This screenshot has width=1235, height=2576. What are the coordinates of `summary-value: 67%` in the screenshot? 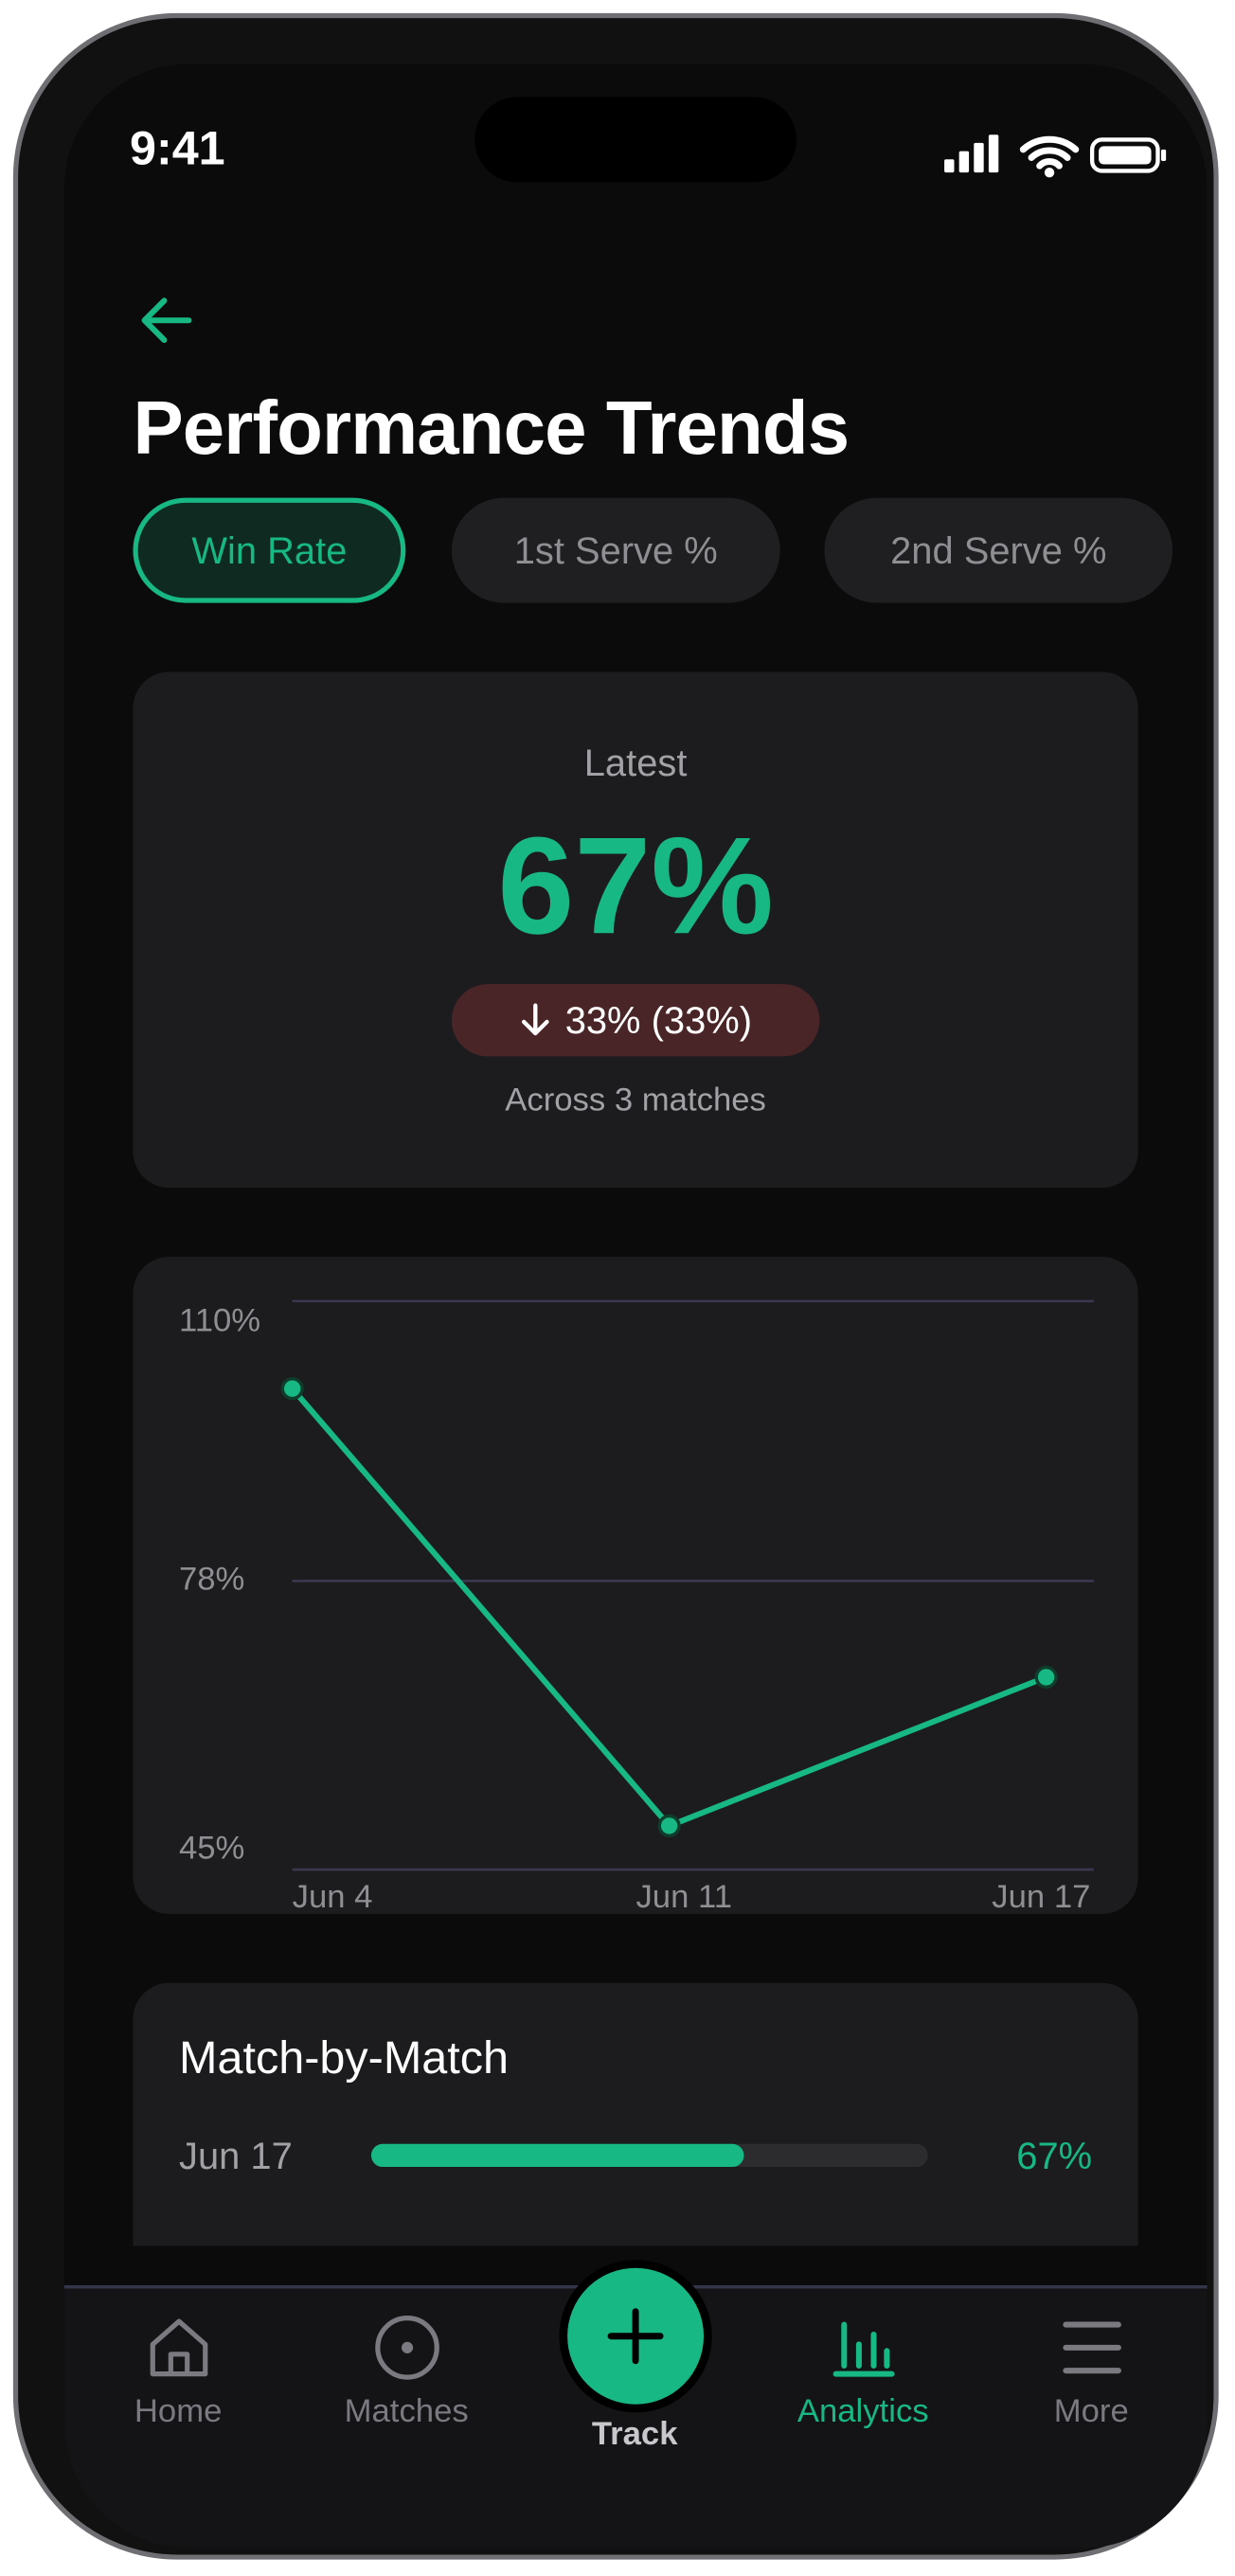 It's located at (635, 885).